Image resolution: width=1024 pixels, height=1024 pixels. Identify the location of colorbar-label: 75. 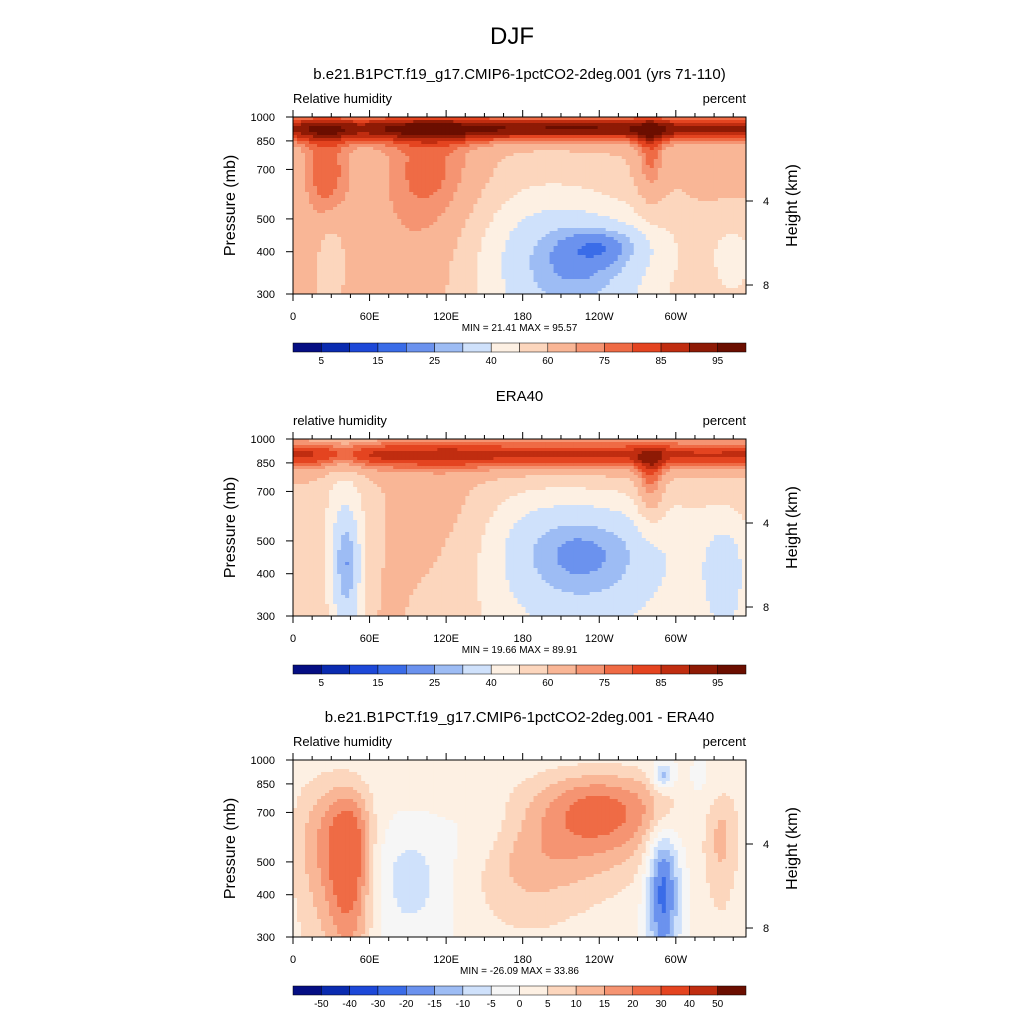
(605, 361).